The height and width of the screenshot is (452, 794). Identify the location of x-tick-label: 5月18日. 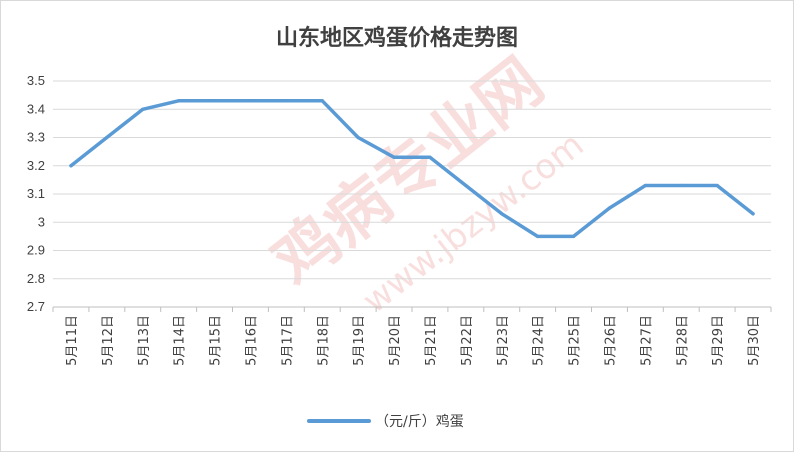
(323, 340).